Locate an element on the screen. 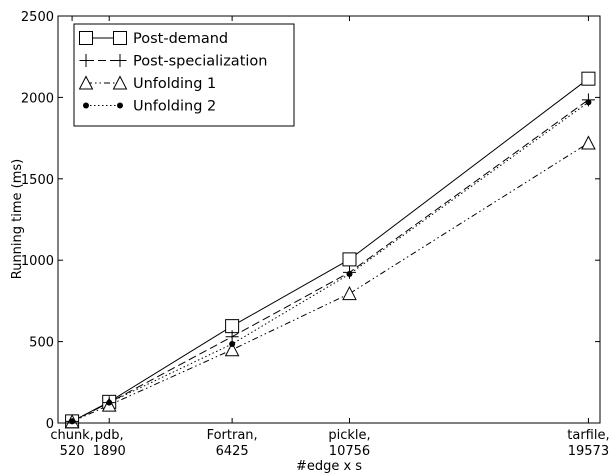 The height and width of the screenshot is (474, 612). legend-label: Unfolding 1 is located at coordinates (174, 84).